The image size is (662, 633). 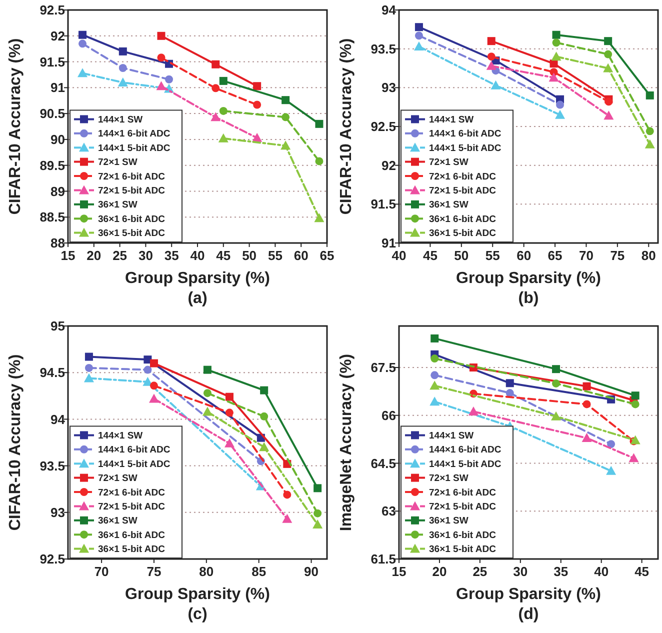 What do you see at coordinates (145, 255) in the screenshot?
I see `x-tick-label: 30` at bounding box center [145, 255].